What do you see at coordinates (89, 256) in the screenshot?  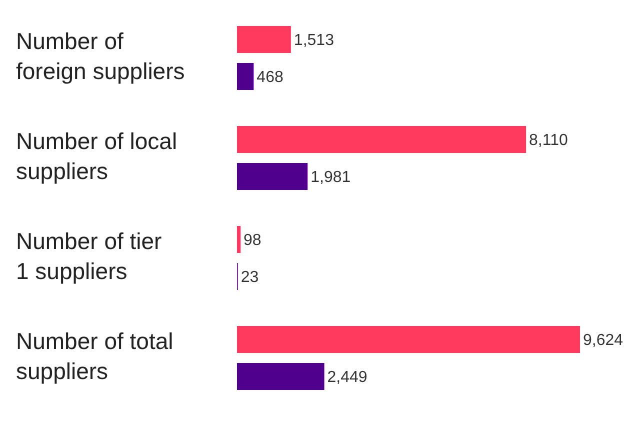 I see `y-tick-label: Number of tier 1 suppliers` at bounding box center [89, 256].